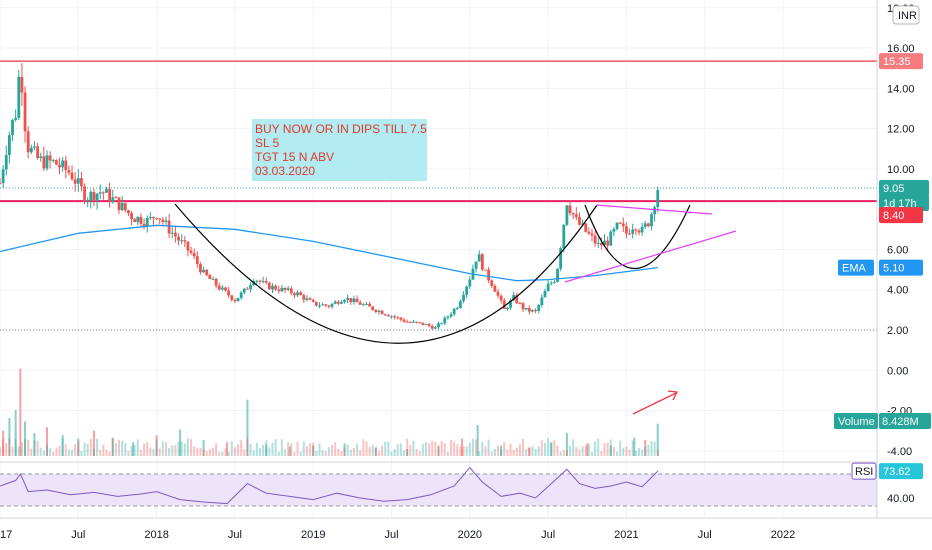 Image resolution: width=932 pixels, height=550 pixels. Describe the element at coordinates (650, 256) in the screenshot. I see `lower-trendline` at that location.